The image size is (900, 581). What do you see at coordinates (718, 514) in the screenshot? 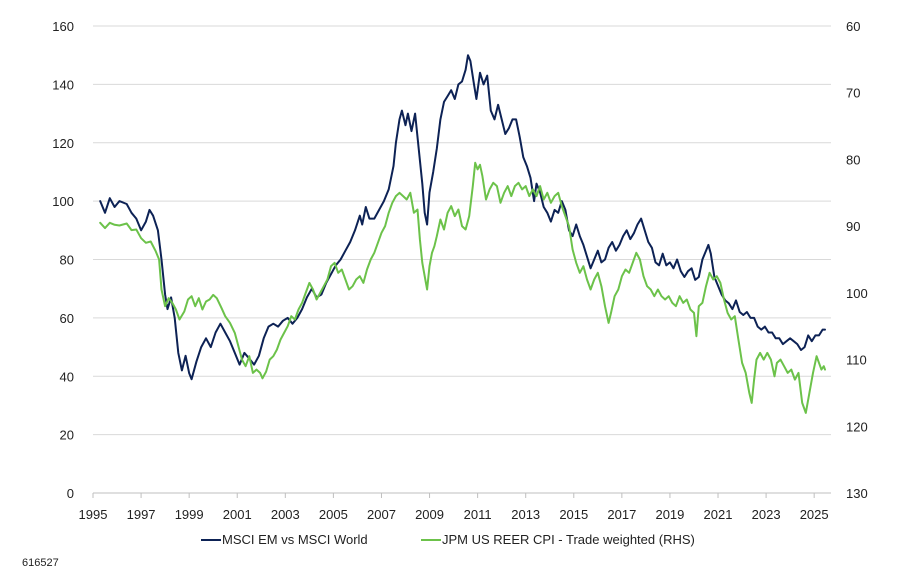
I see `x-tick-label: 2021` at bounding box center [718, 514].